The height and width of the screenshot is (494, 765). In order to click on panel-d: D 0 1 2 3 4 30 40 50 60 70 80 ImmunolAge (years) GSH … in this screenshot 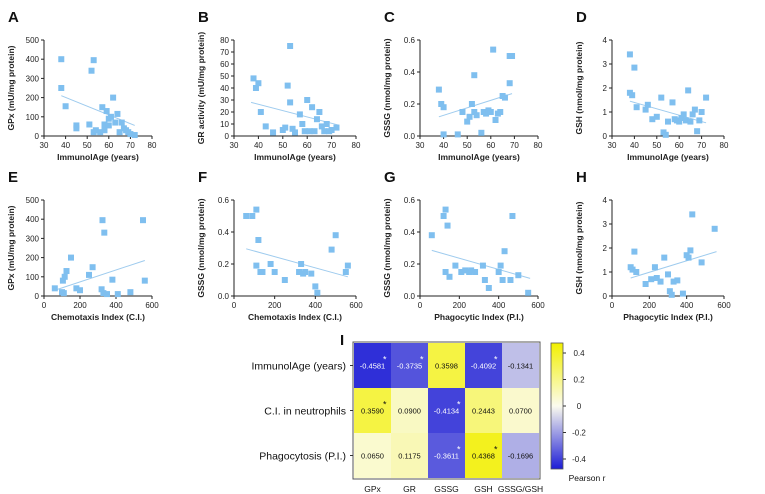, I will do `click(651, 85)`.